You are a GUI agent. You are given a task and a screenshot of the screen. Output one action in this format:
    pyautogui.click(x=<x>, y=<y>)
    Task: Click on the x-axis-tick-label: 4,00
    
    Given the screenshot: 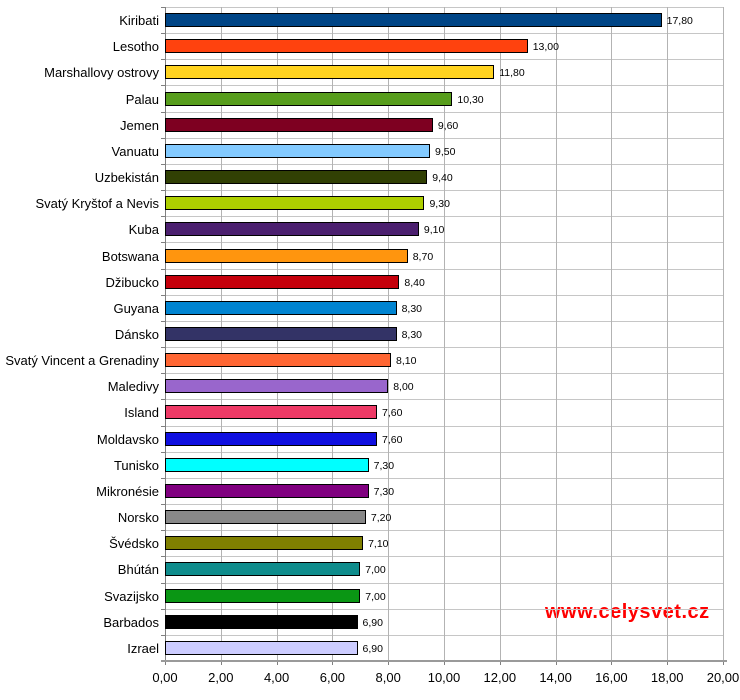 What is the action you would take?
    pyautogui.click(x=276, y=677)
    